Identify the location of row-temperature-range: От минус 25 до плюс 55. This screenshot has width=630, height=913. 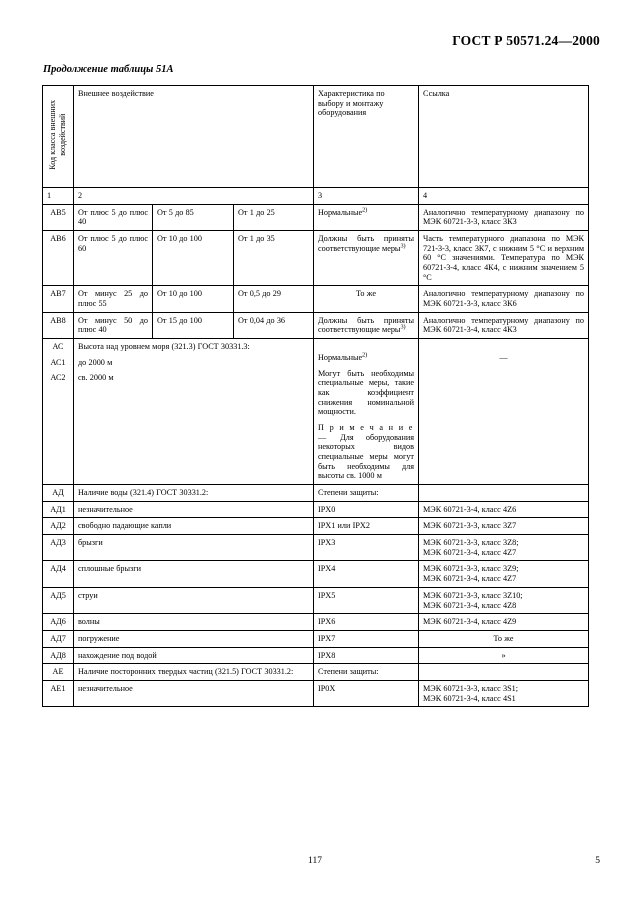
(113, 299).